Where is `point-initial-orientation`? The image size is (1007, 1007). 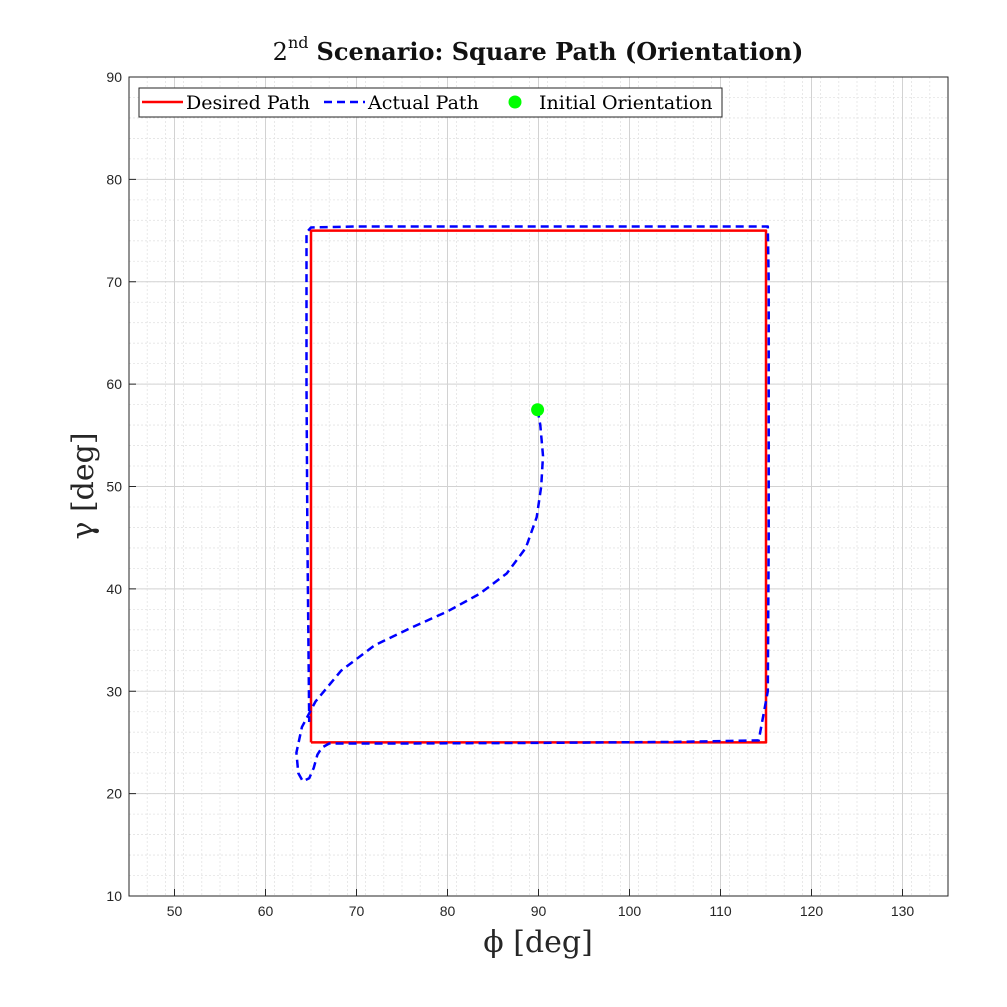 point-initial-orientation is located at coordinates (538, 410).